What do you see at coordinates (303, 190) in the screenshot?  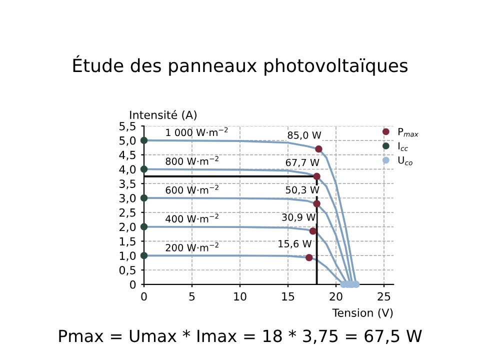 I see `annotation: 50,3 W` at bounding box center [303, 190].